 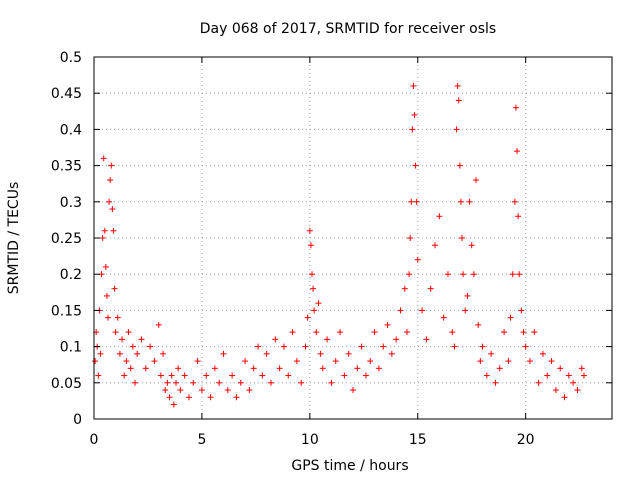 What do you see at coordinates (526, 440) in the screenshot?
I see `x-tick-label: 20` at bounding box center [526, 440].